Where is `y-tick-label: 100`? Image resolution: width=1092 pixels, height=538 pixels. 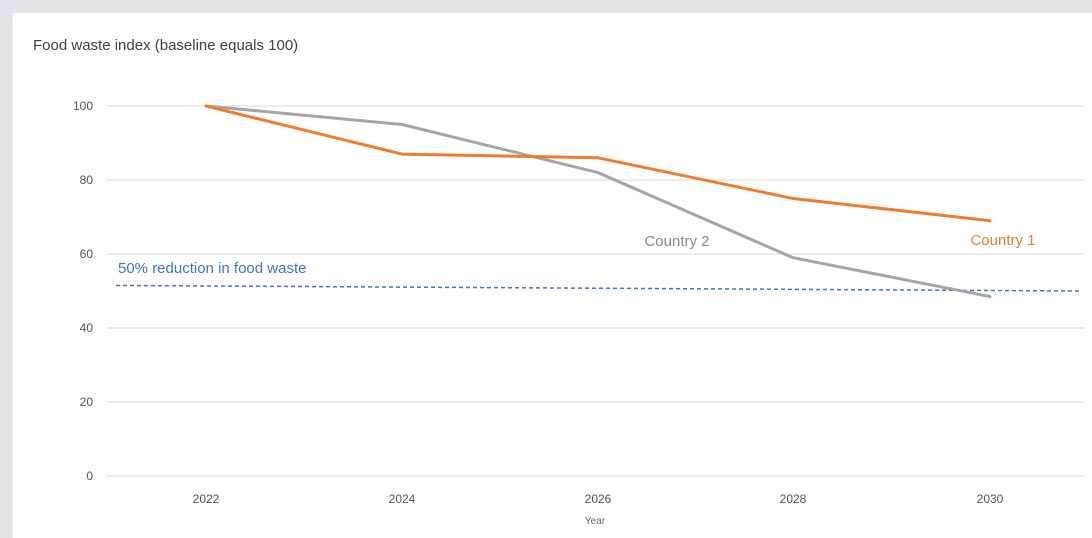 y-tick-label: 100 is located at coordinates (83, 106).